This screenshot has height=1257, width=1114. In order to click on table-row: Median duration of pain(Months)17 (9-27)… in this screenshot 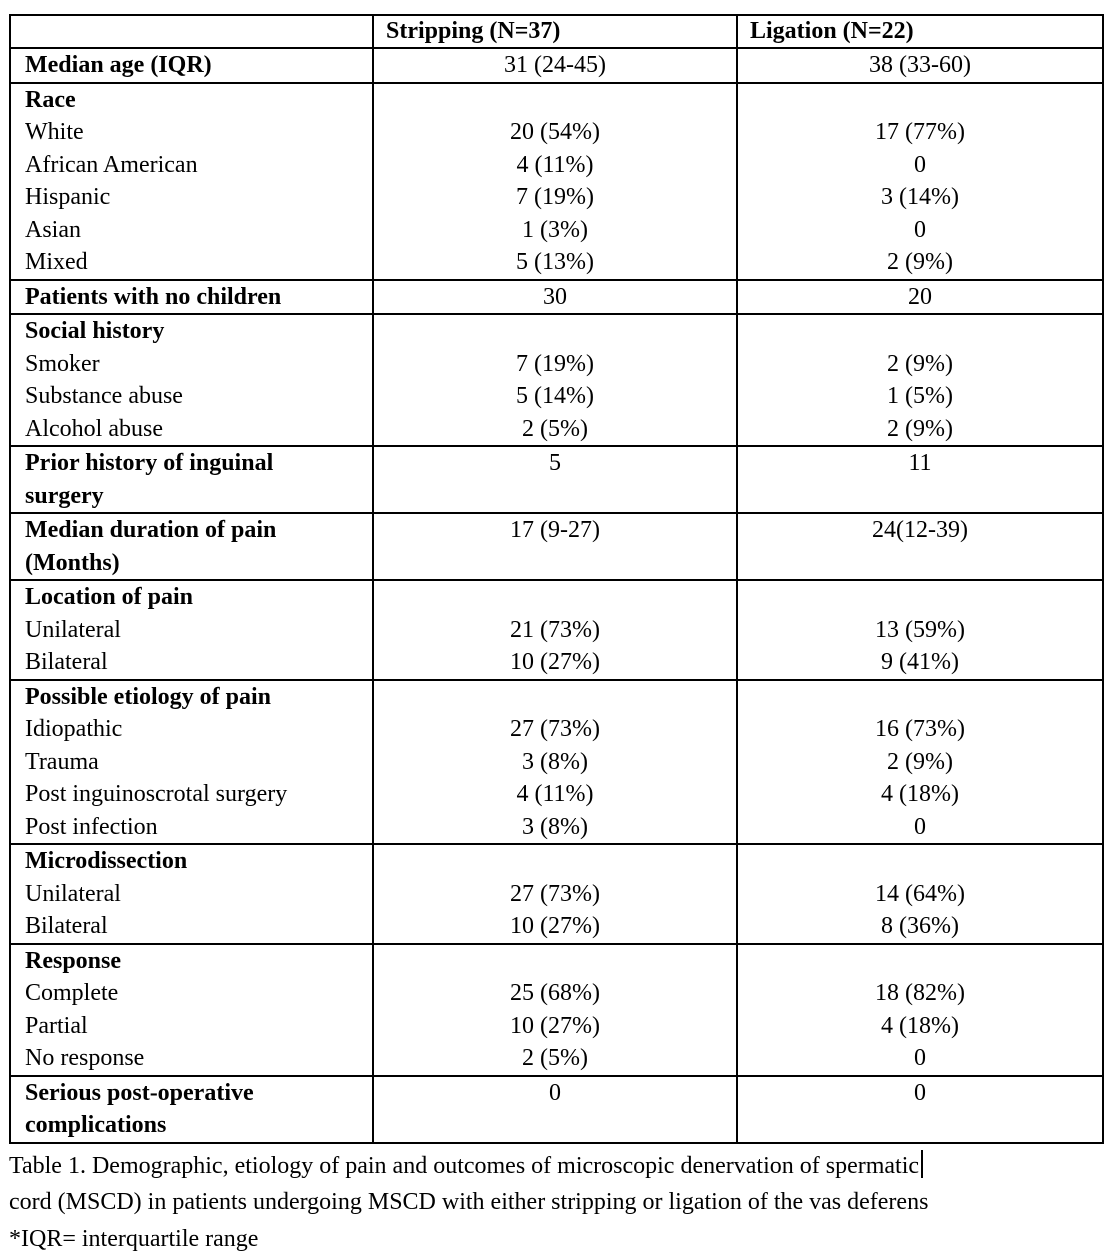, I will do `click(556, 546)`.